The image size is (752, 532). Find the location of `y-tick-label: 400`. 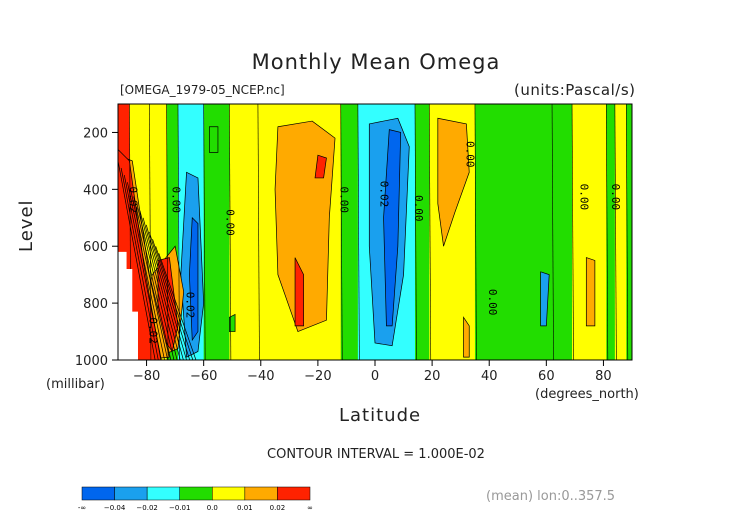

y-tick-label: 400 is located at coordinates (95, 190).